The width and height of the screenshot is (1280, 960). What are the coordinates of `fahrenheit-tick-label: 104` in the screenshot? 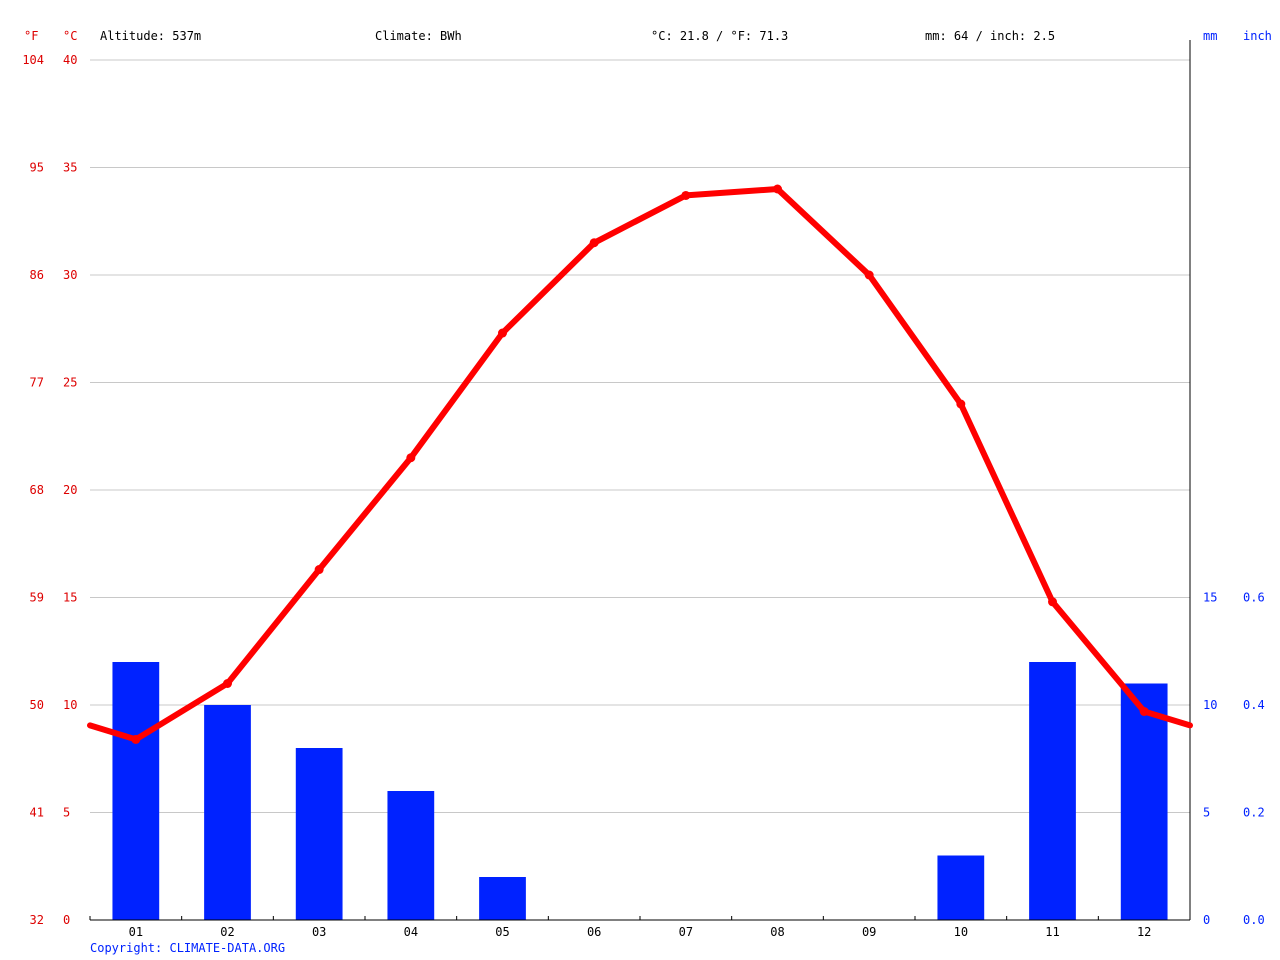 It's located at (33, 60).